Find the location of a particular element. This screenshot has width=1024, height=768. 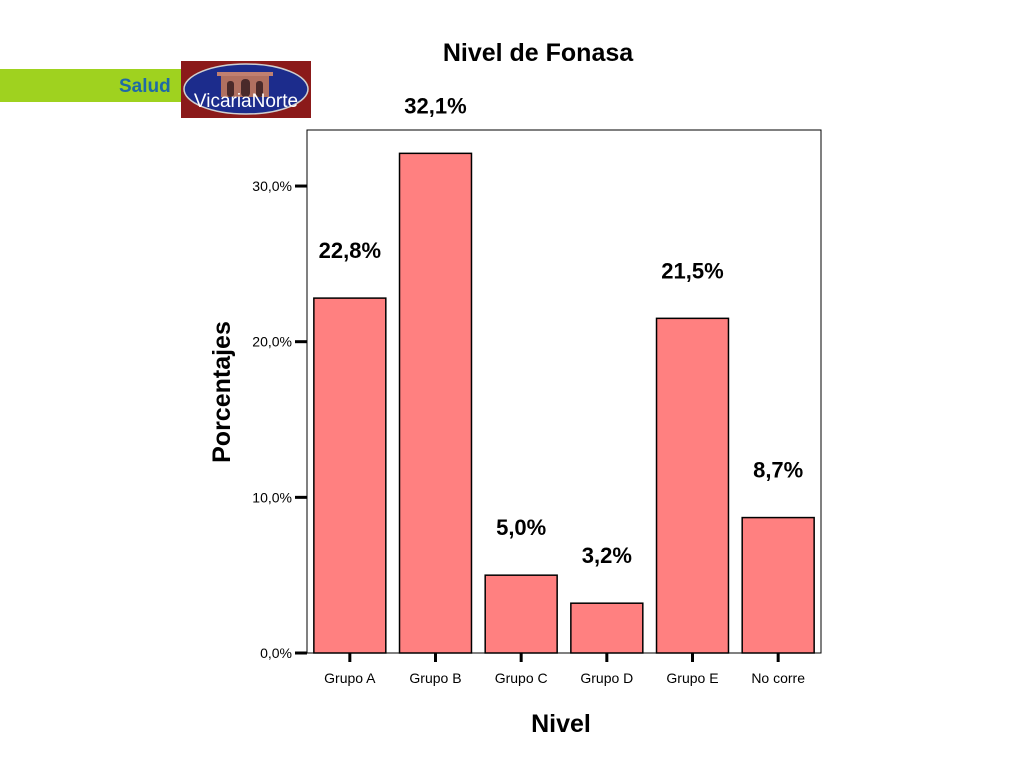

bar-grupo-b is located at coordinates (435, 403).